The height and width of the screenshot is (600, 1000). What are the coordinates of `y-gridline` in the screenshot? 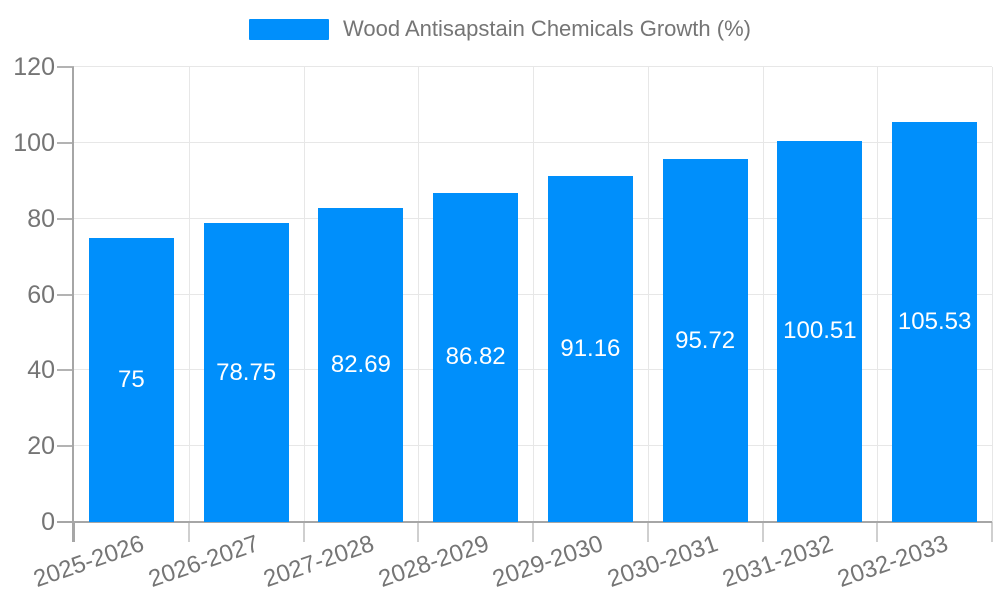 It's located at (533, 66).